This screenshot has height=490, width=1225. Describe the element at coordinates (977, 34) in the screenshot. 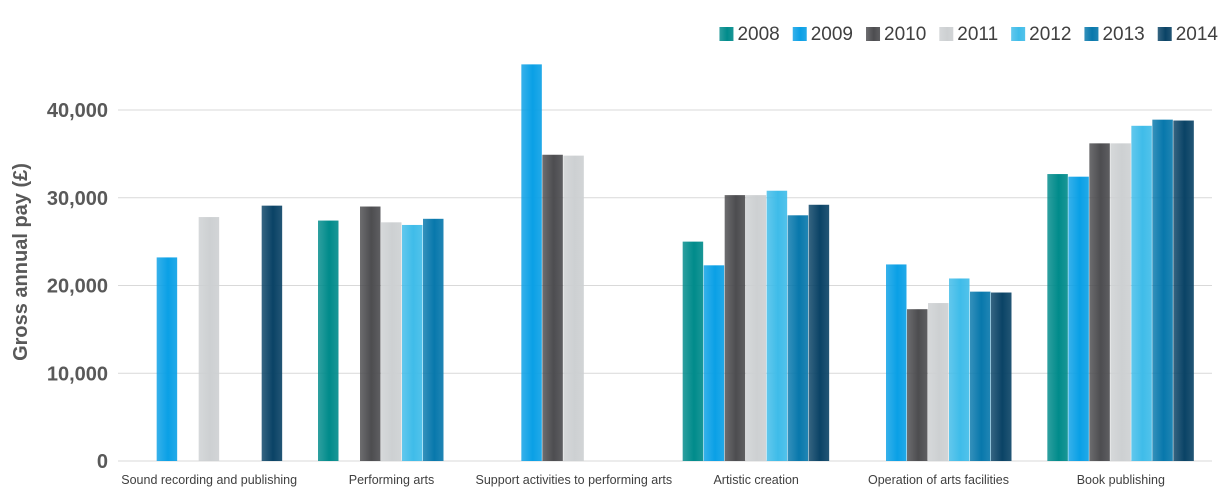

I see `legend-label: 2011` at that location.